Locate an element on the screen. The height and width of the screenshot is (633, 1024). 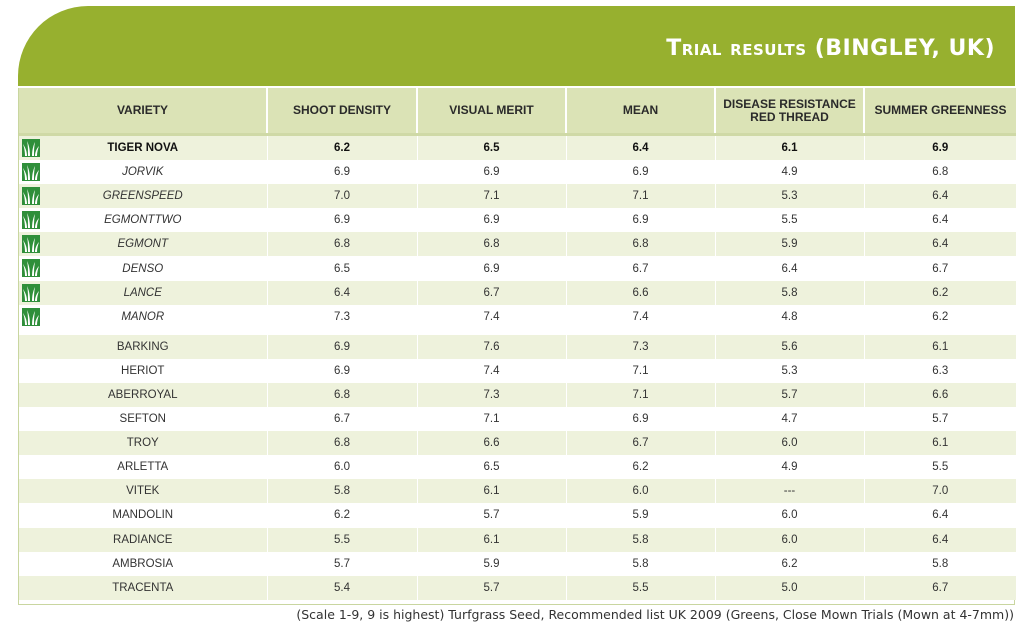
cell-value: 7.0 is located at coordinates (940, 491).